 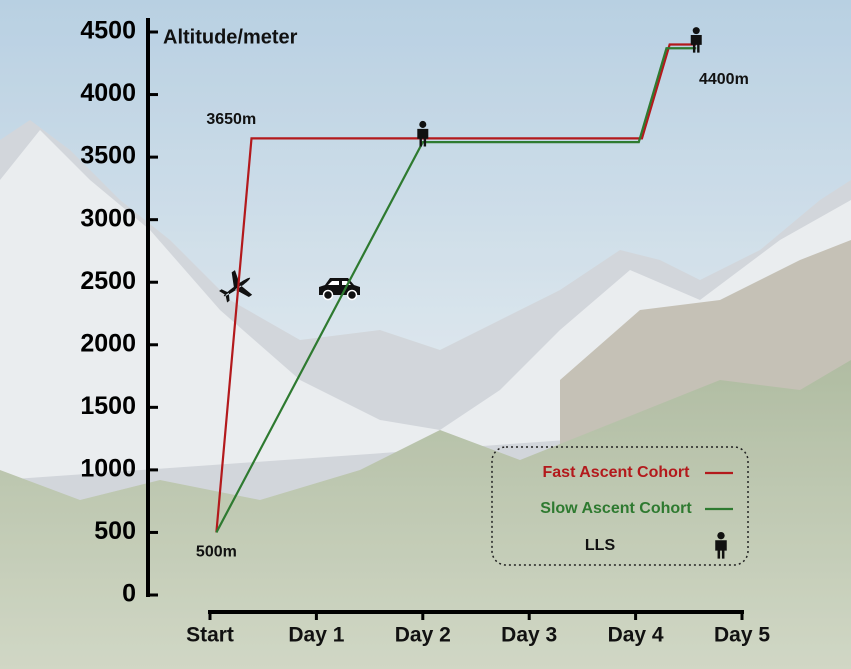 What do you see at coordinates (742, 635) in the screenshot?
I see `x-tick-label: Day 5` at bounding box center [742, 635].